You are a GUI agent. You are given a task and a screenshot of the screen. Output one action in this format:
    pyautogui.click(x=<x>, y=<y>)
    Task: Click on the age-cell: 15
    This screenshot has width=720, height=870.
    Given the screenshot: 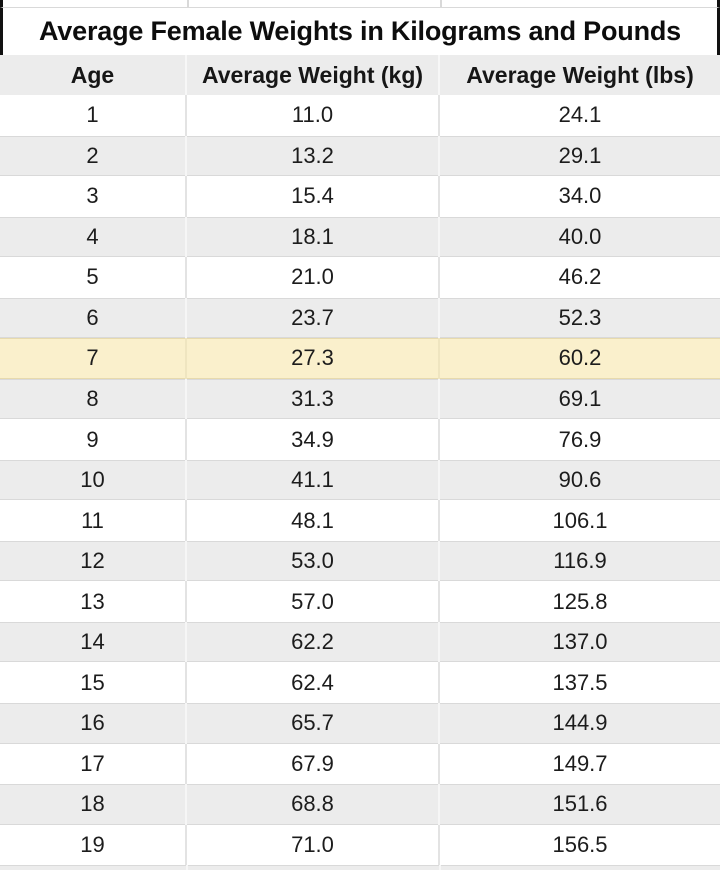 What is the action you would take?
    pyautogui.click(x=93, y=682)
    